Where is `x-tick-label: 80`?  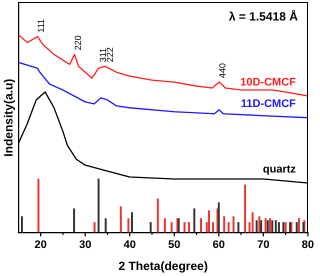 x-tick-label: 80 is located at coordinates (308, 245).